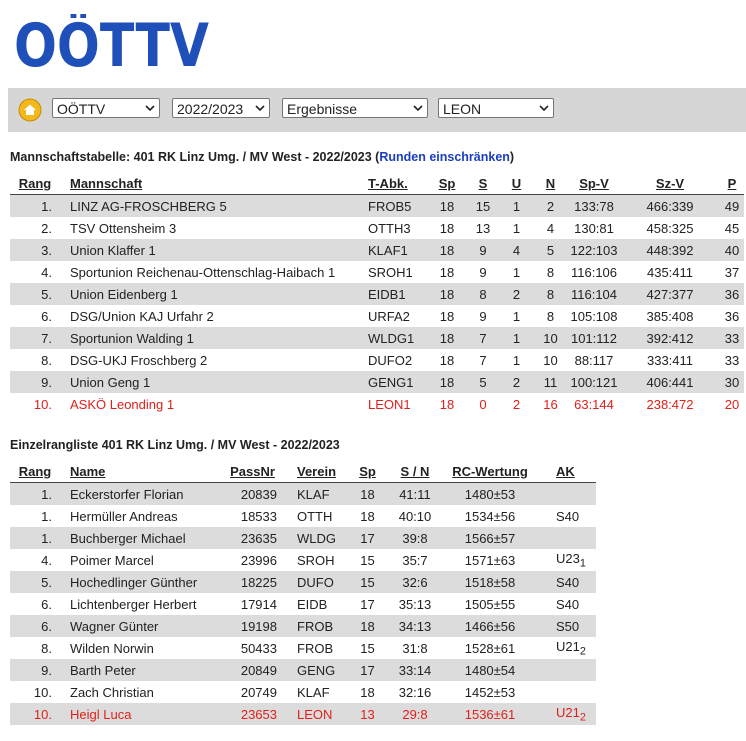  Describe the element at coordinates (209, 205) in the screenshot. I see `table-cell: LINZ AG-FROSCHBERG 5` at that location.